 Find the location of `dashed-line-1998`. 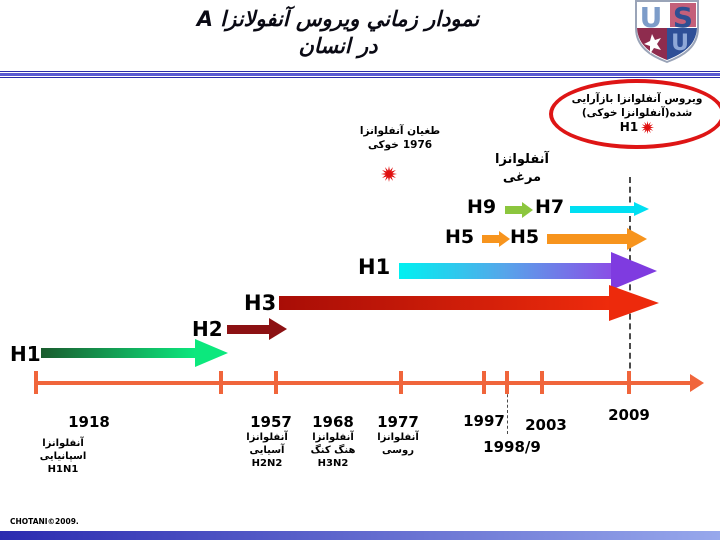

dashed-line-1998 is located at coordinates (507, 411).